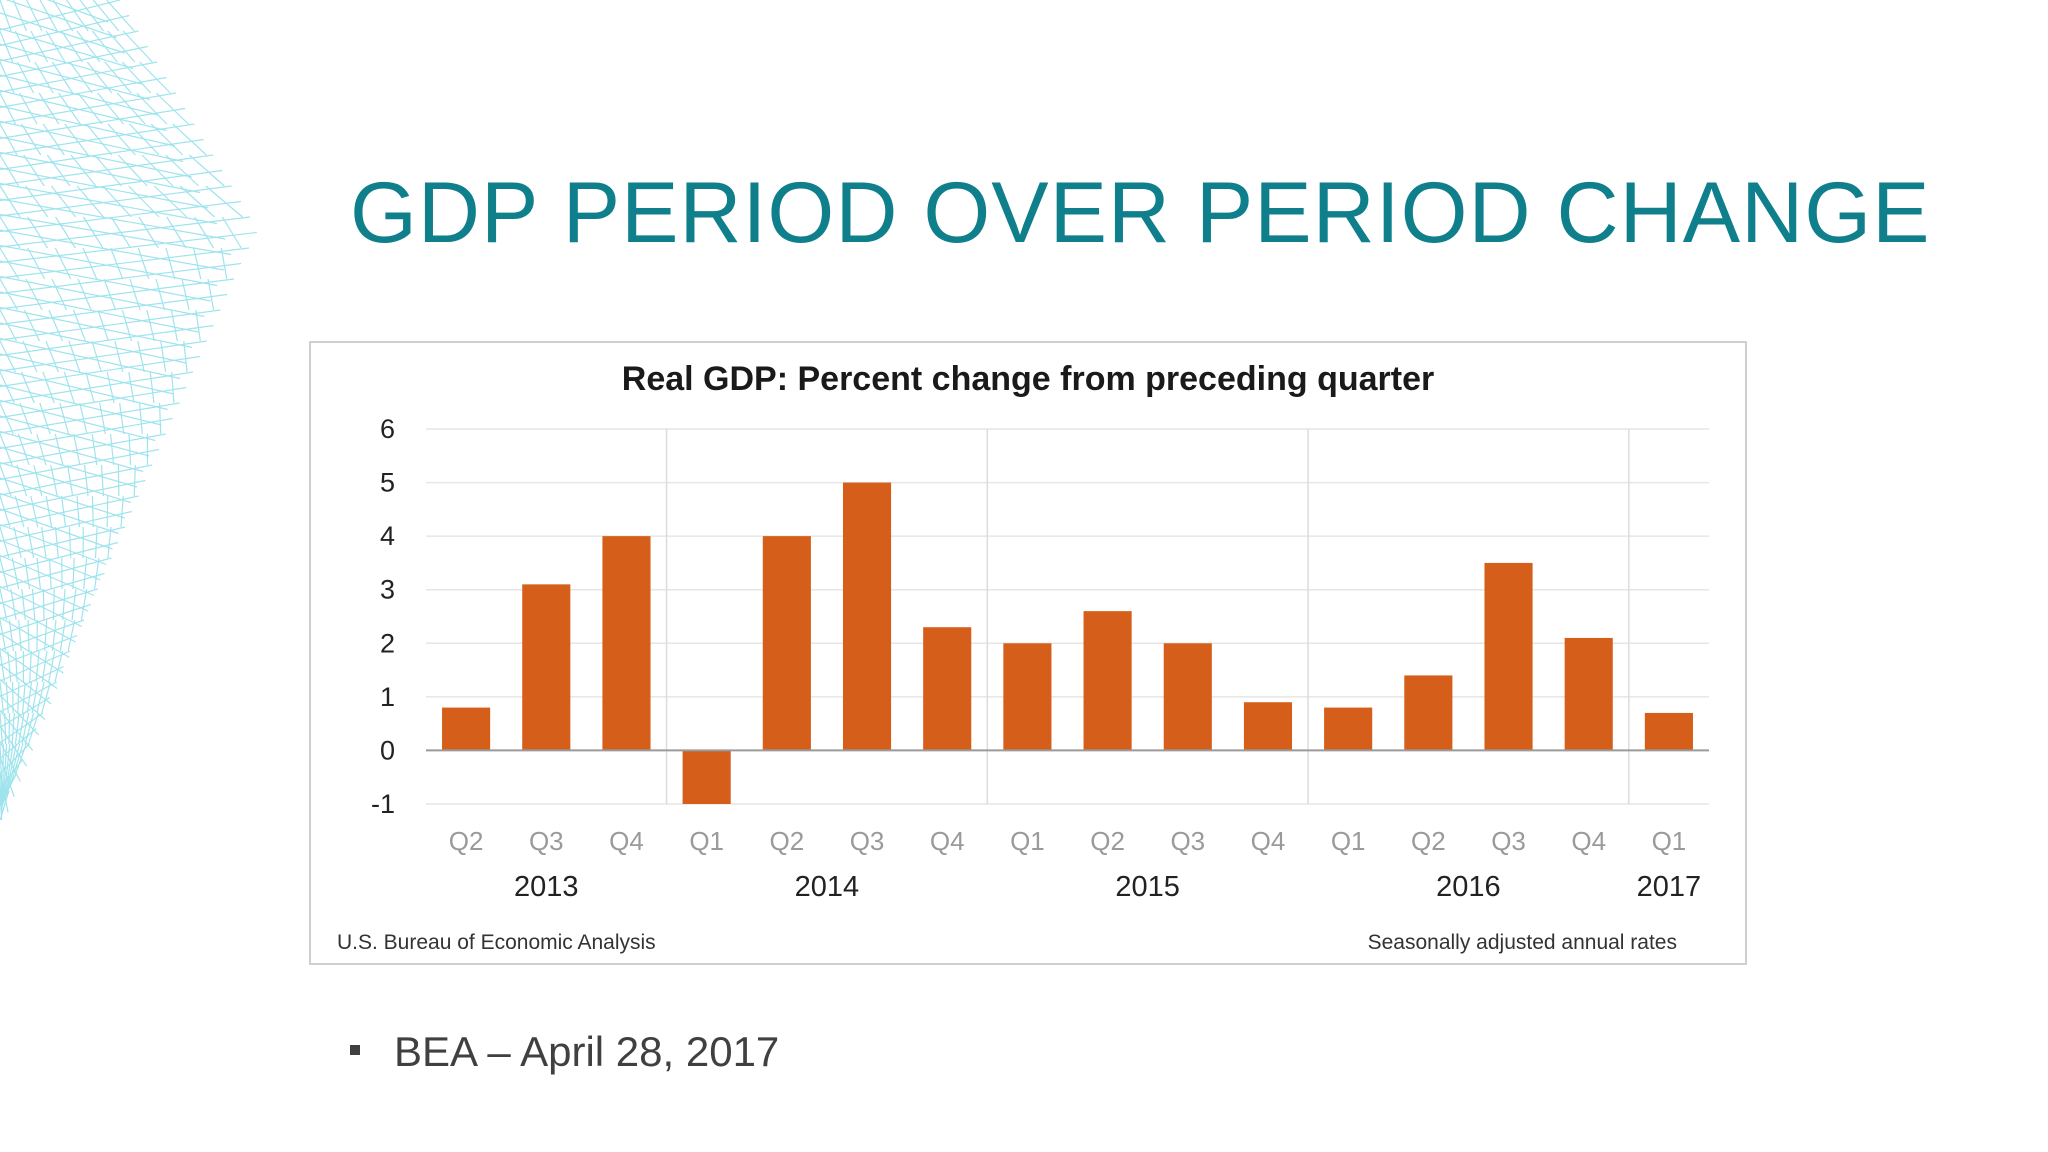 The width and height of the screenshot is (2048, 1152). I want to click on bullet-text: BEA – April 28, 2017, so click(587, 1051).